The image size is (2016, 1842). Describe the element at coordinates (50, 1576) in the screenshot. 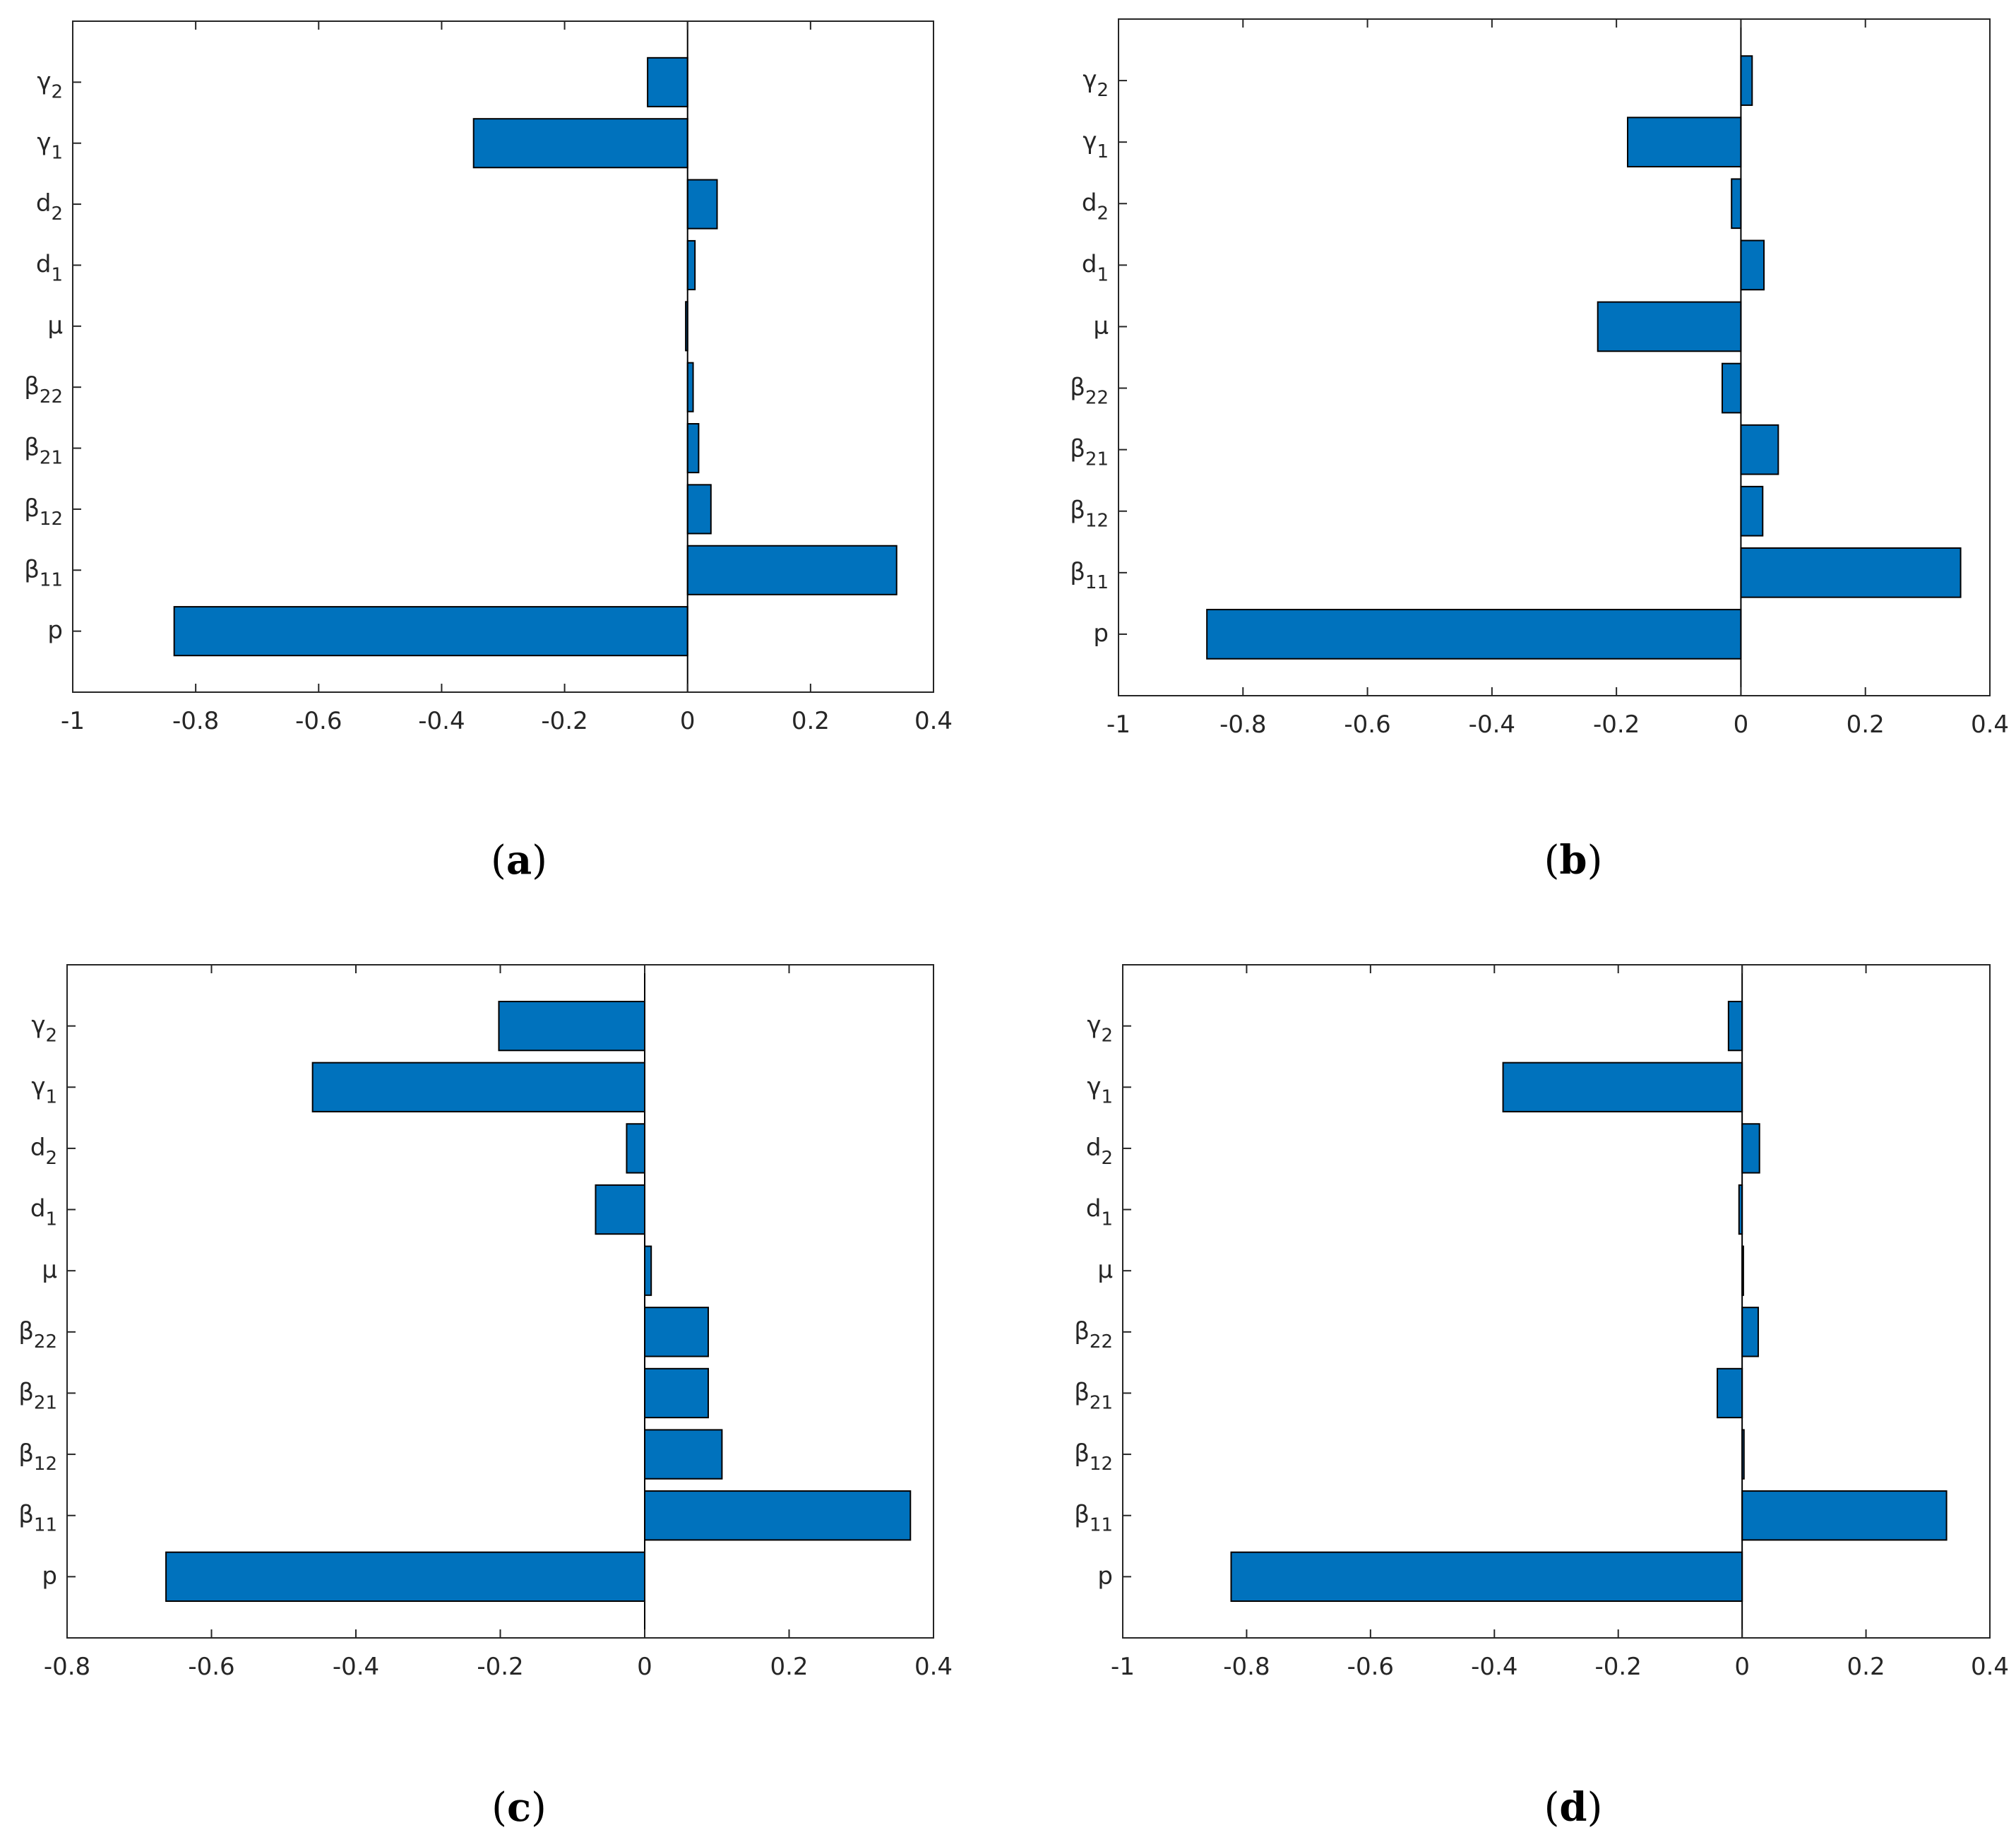

I see `panel-c-category-label-0: p` at that location.